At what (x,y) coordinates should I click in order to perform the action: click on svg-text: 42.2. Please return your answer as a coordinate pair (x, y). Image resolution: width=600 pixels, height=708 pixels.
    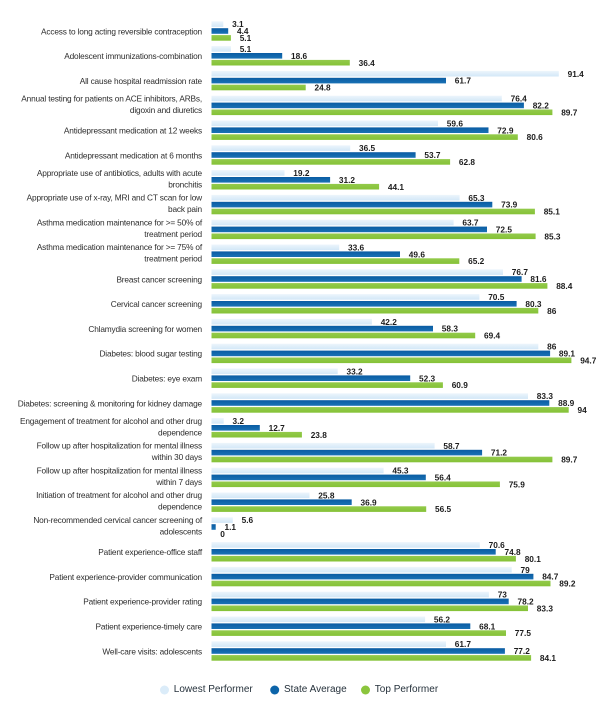
    Looking at the image, I should click on (389, 322).